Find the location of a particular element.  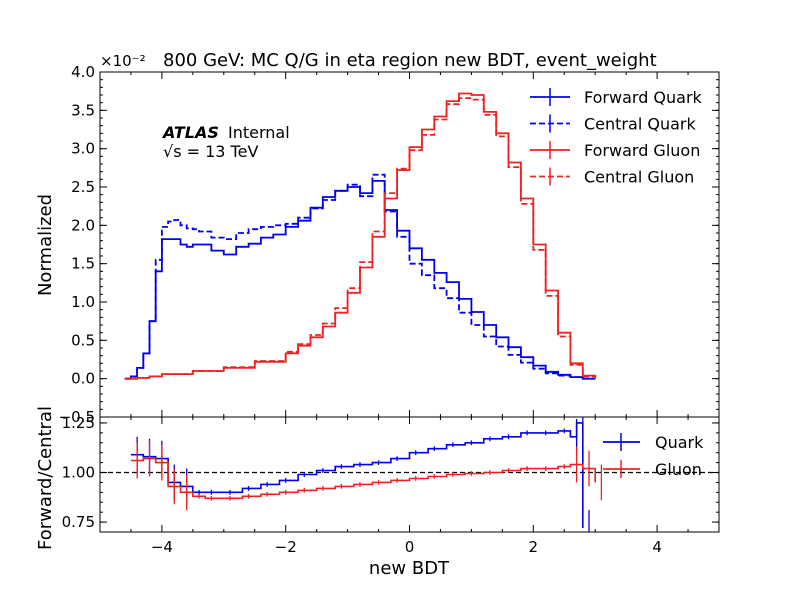

energy-label: √s = 13 TeV is located at coordinates (210, 151).